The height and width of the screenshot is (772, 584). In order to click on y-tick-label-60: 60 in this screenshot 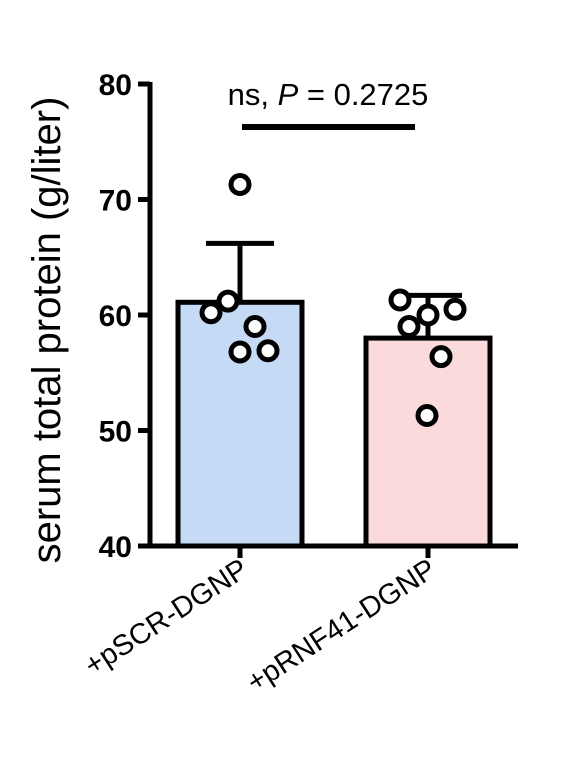, I will do `click(115, 316)`.